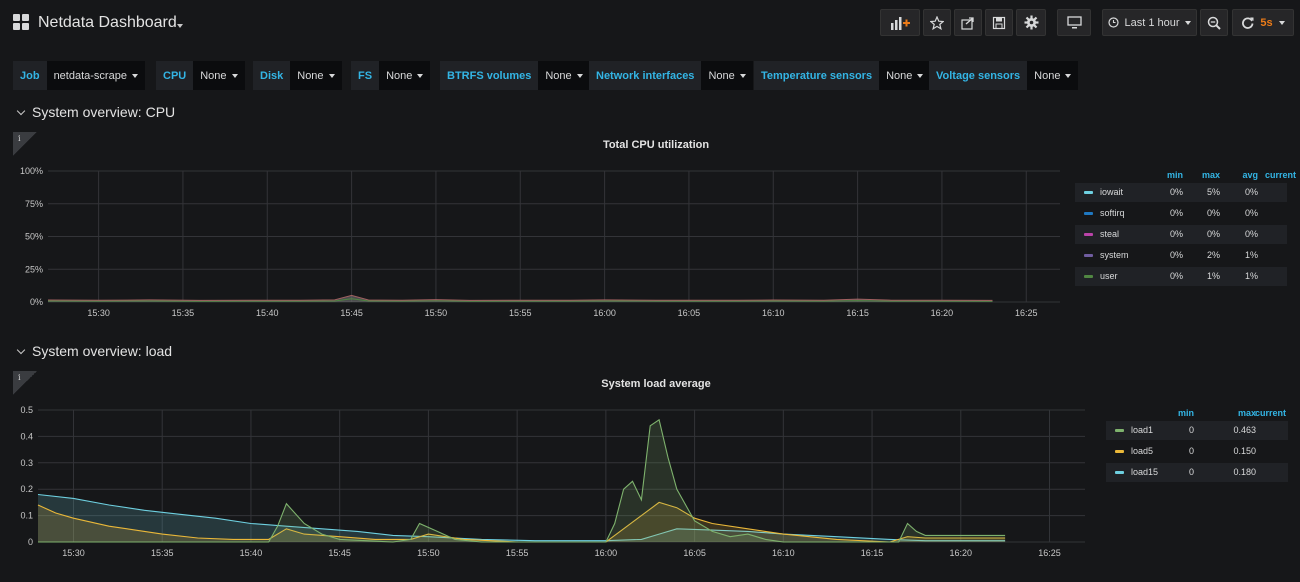 This screenshot has height=582, width=1300. Describe the element at coordinates (899, 75) in the screenshot. I see `variable-value: None` at that location.